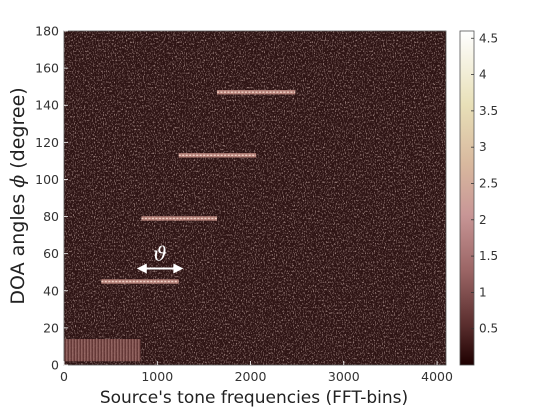  I want to click on colorbar-tick-label: 3, so click(483, 147).